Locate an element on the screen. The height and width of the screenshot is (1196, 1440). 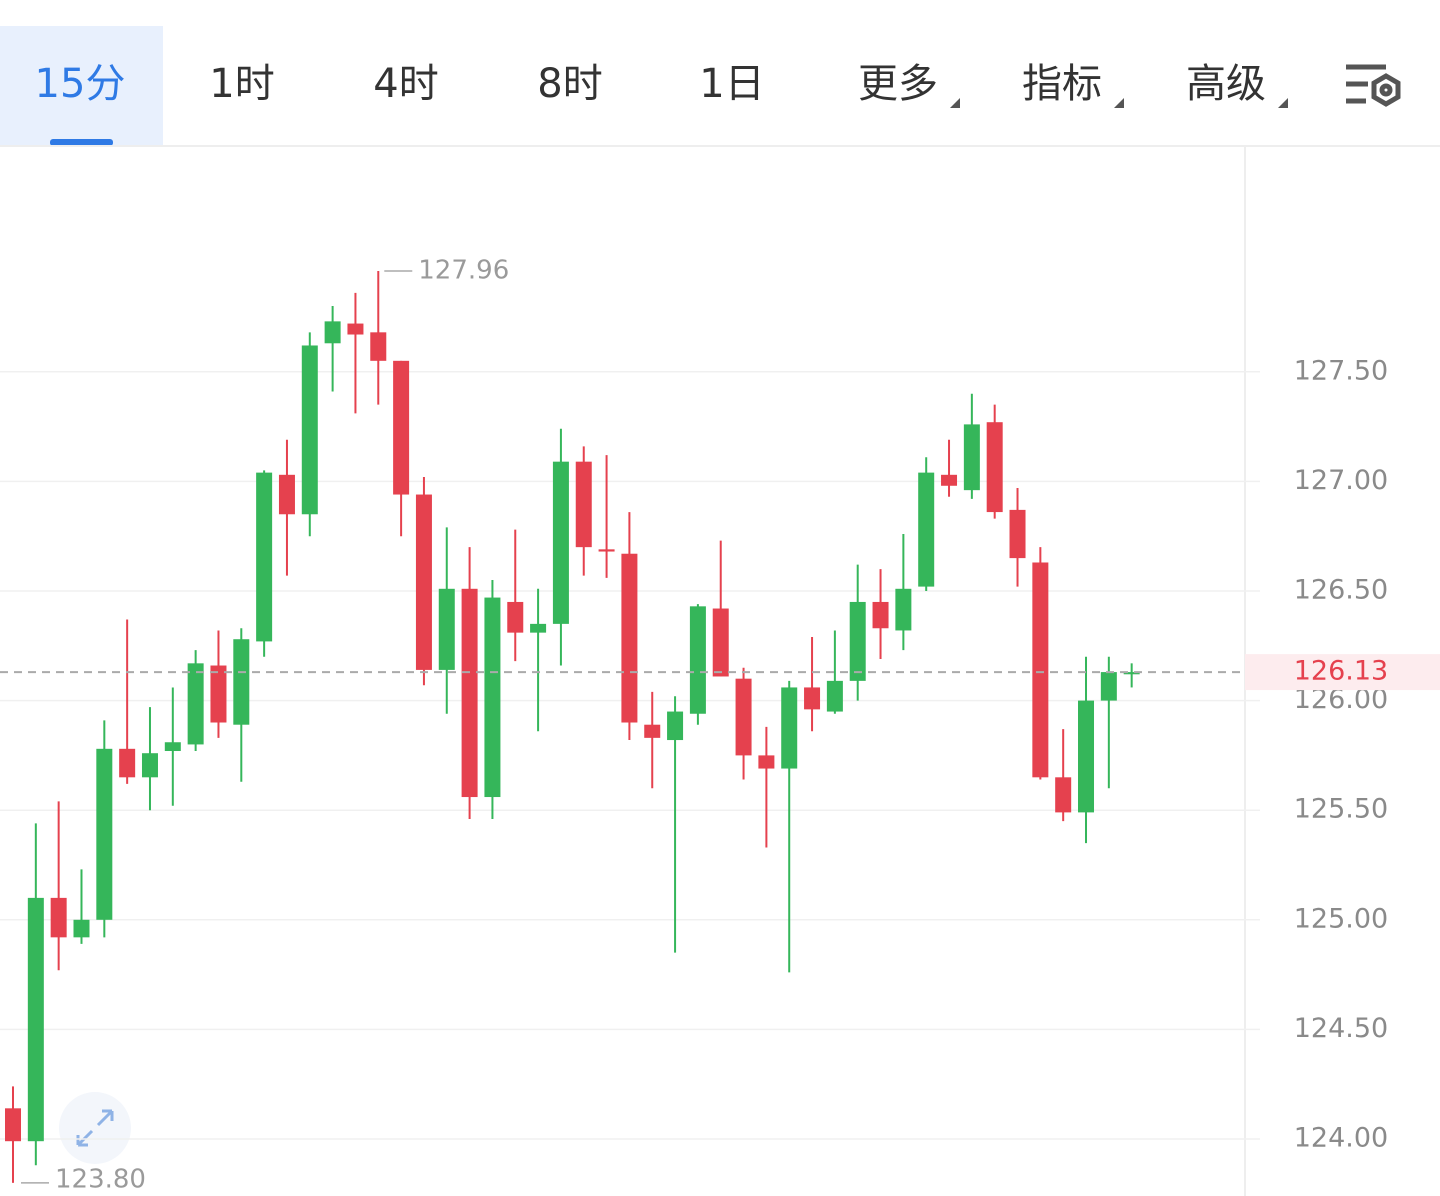
tab: 指标 is located at coordinates (1062, 84).